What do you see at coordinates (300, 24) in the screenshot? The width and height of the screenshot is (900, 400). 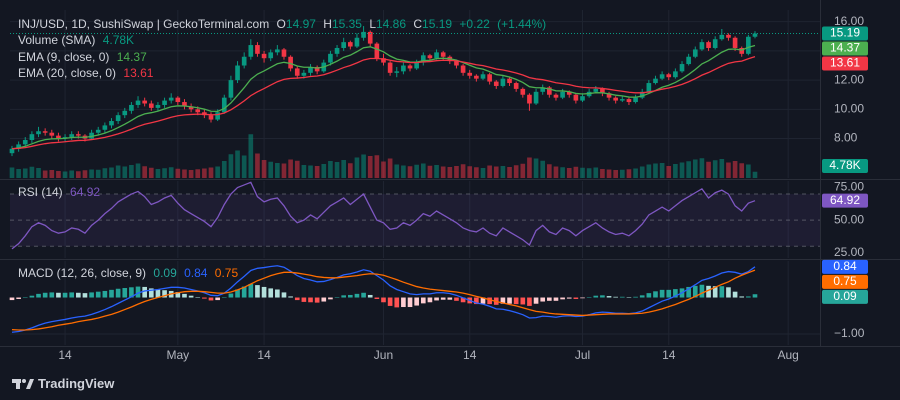 I see `ohlc-value: 14.97` at bounding box center [300, 24].